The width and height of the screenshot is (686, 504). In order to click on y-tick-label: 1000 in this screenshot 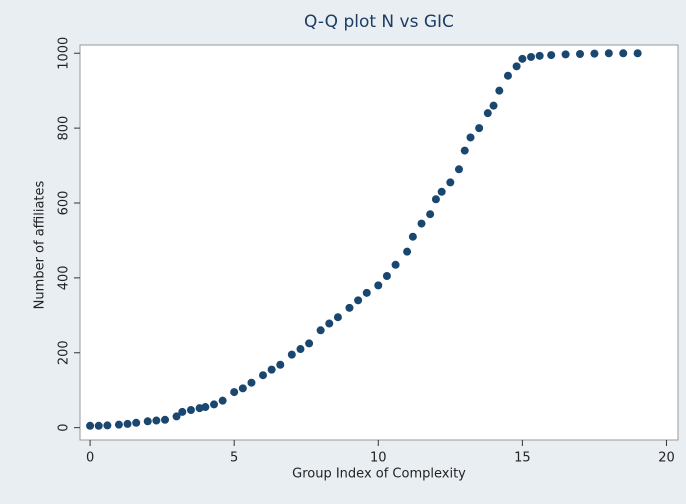, I will do `click(64, 53)`.